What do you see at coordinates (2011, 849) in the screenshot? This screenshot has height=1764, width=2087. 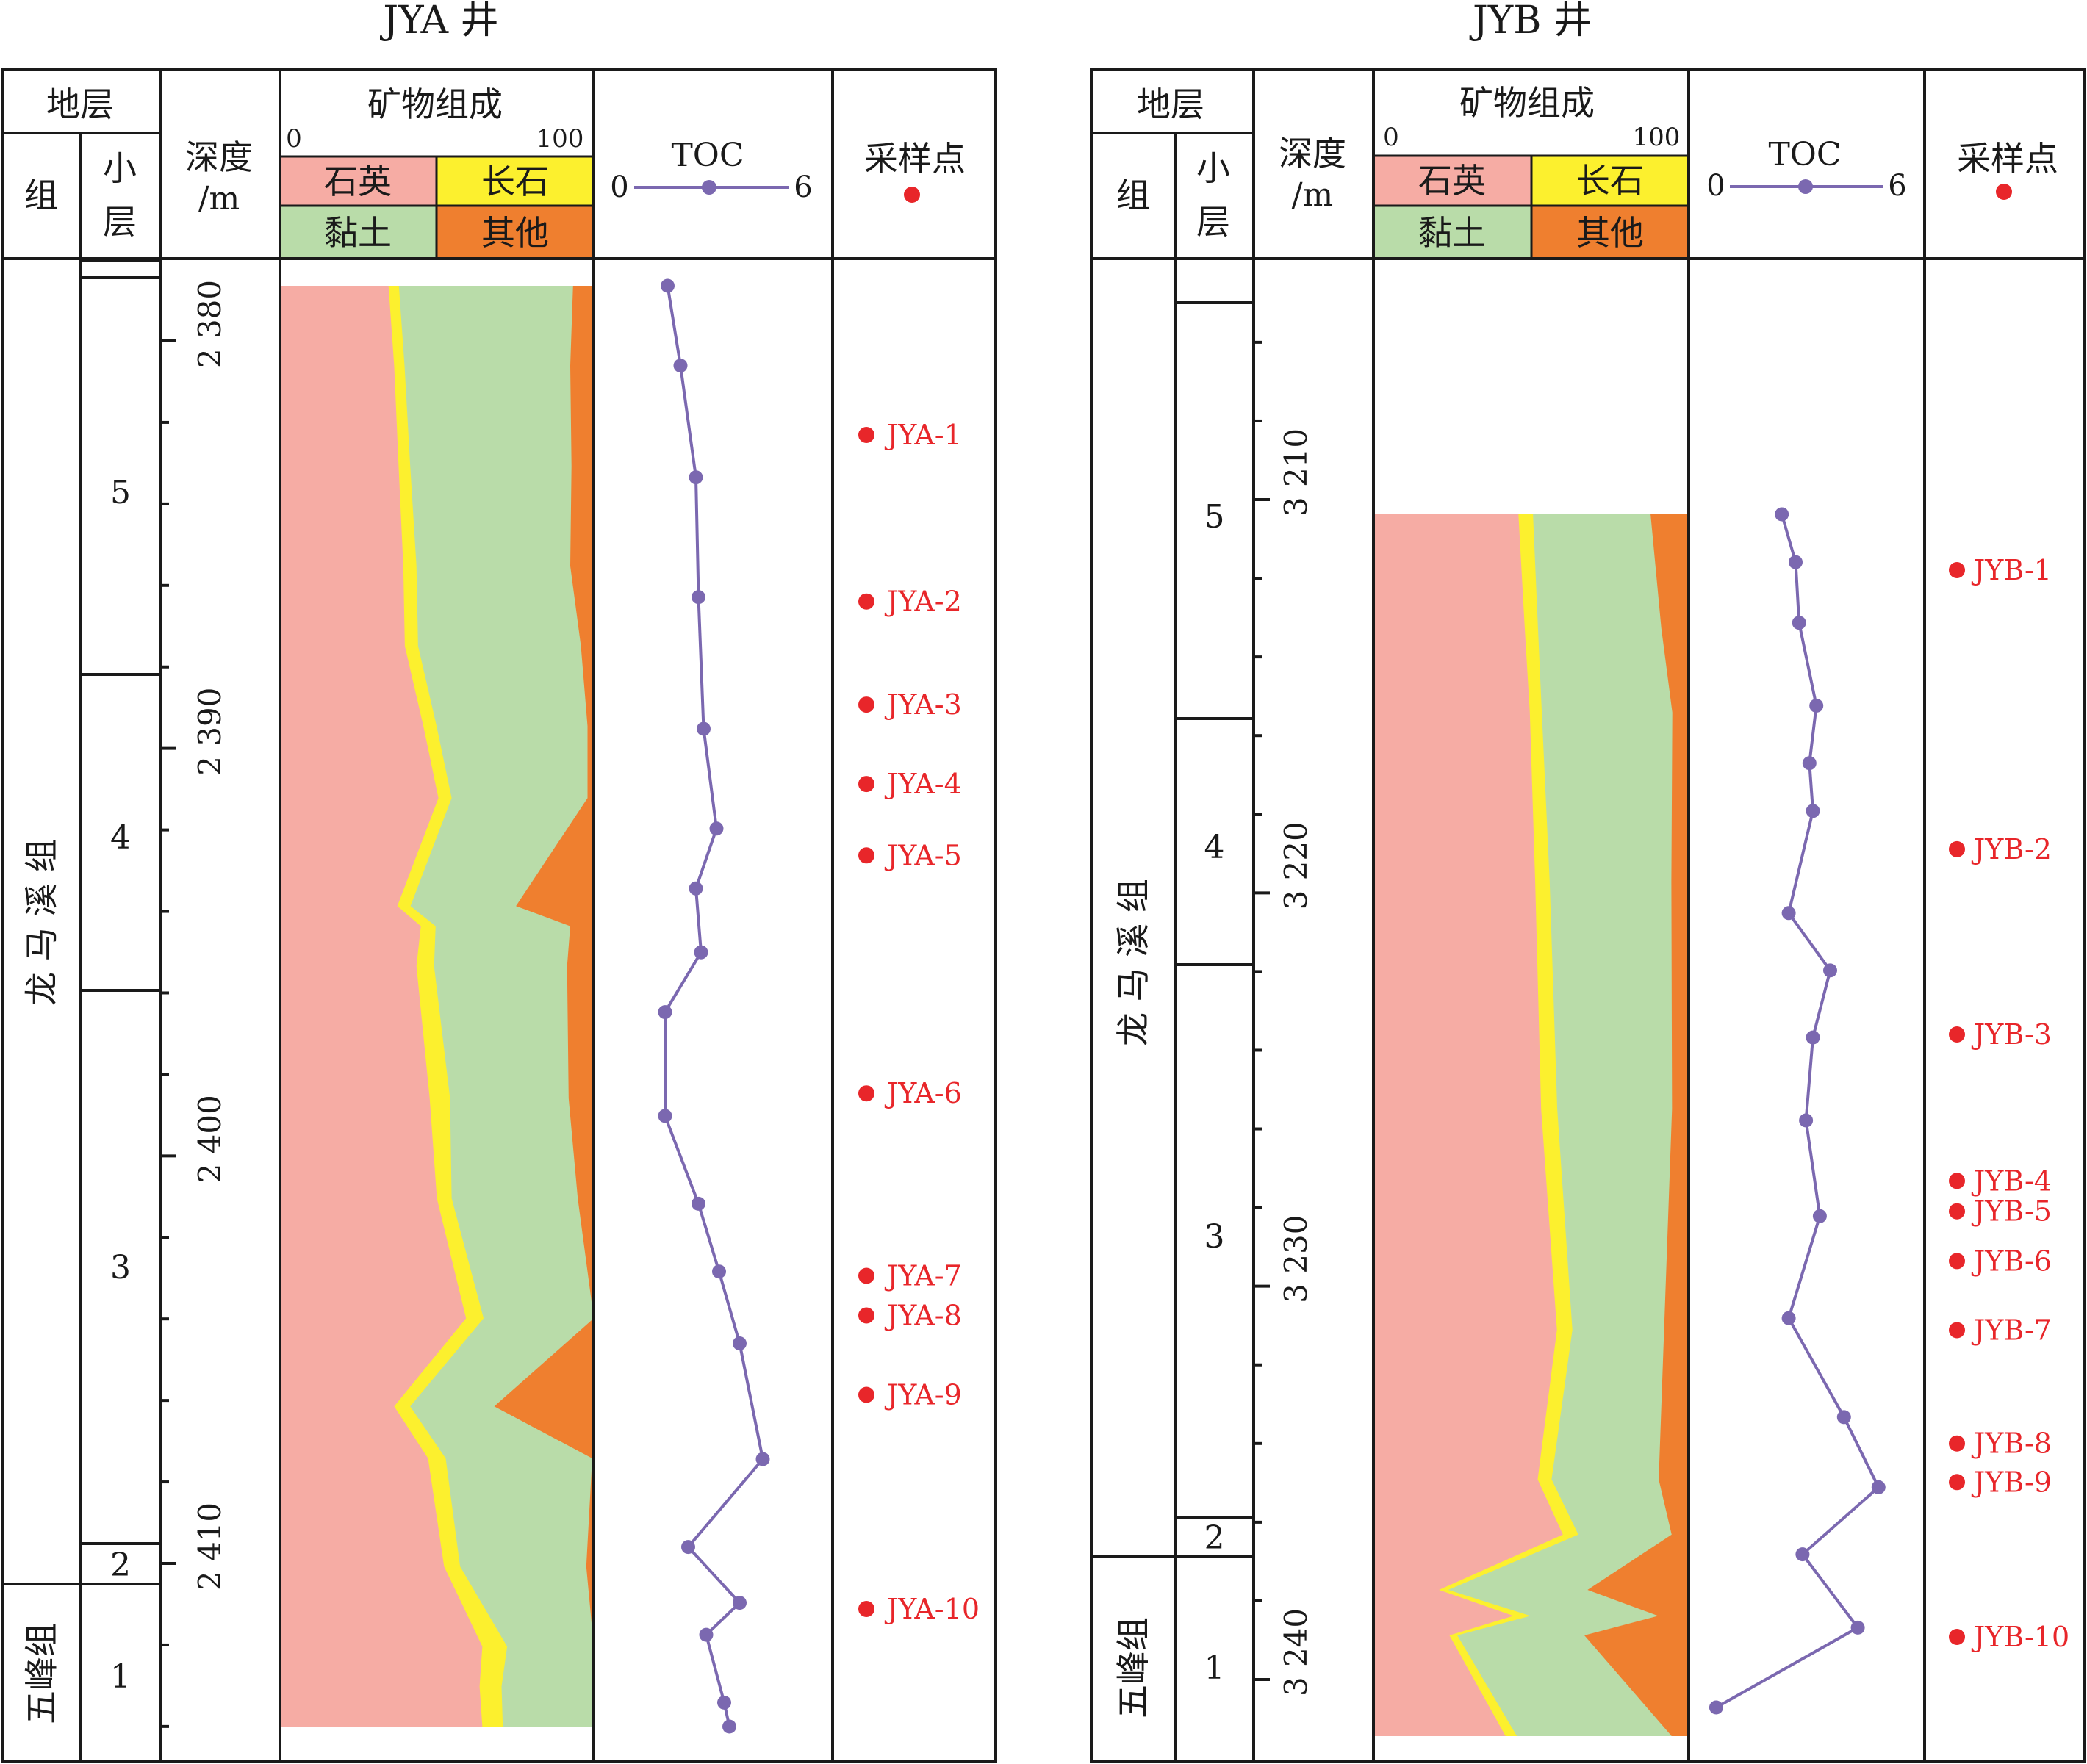 I see `jyb-sample-label: JYB-2` at bounding box center [2011, 849].